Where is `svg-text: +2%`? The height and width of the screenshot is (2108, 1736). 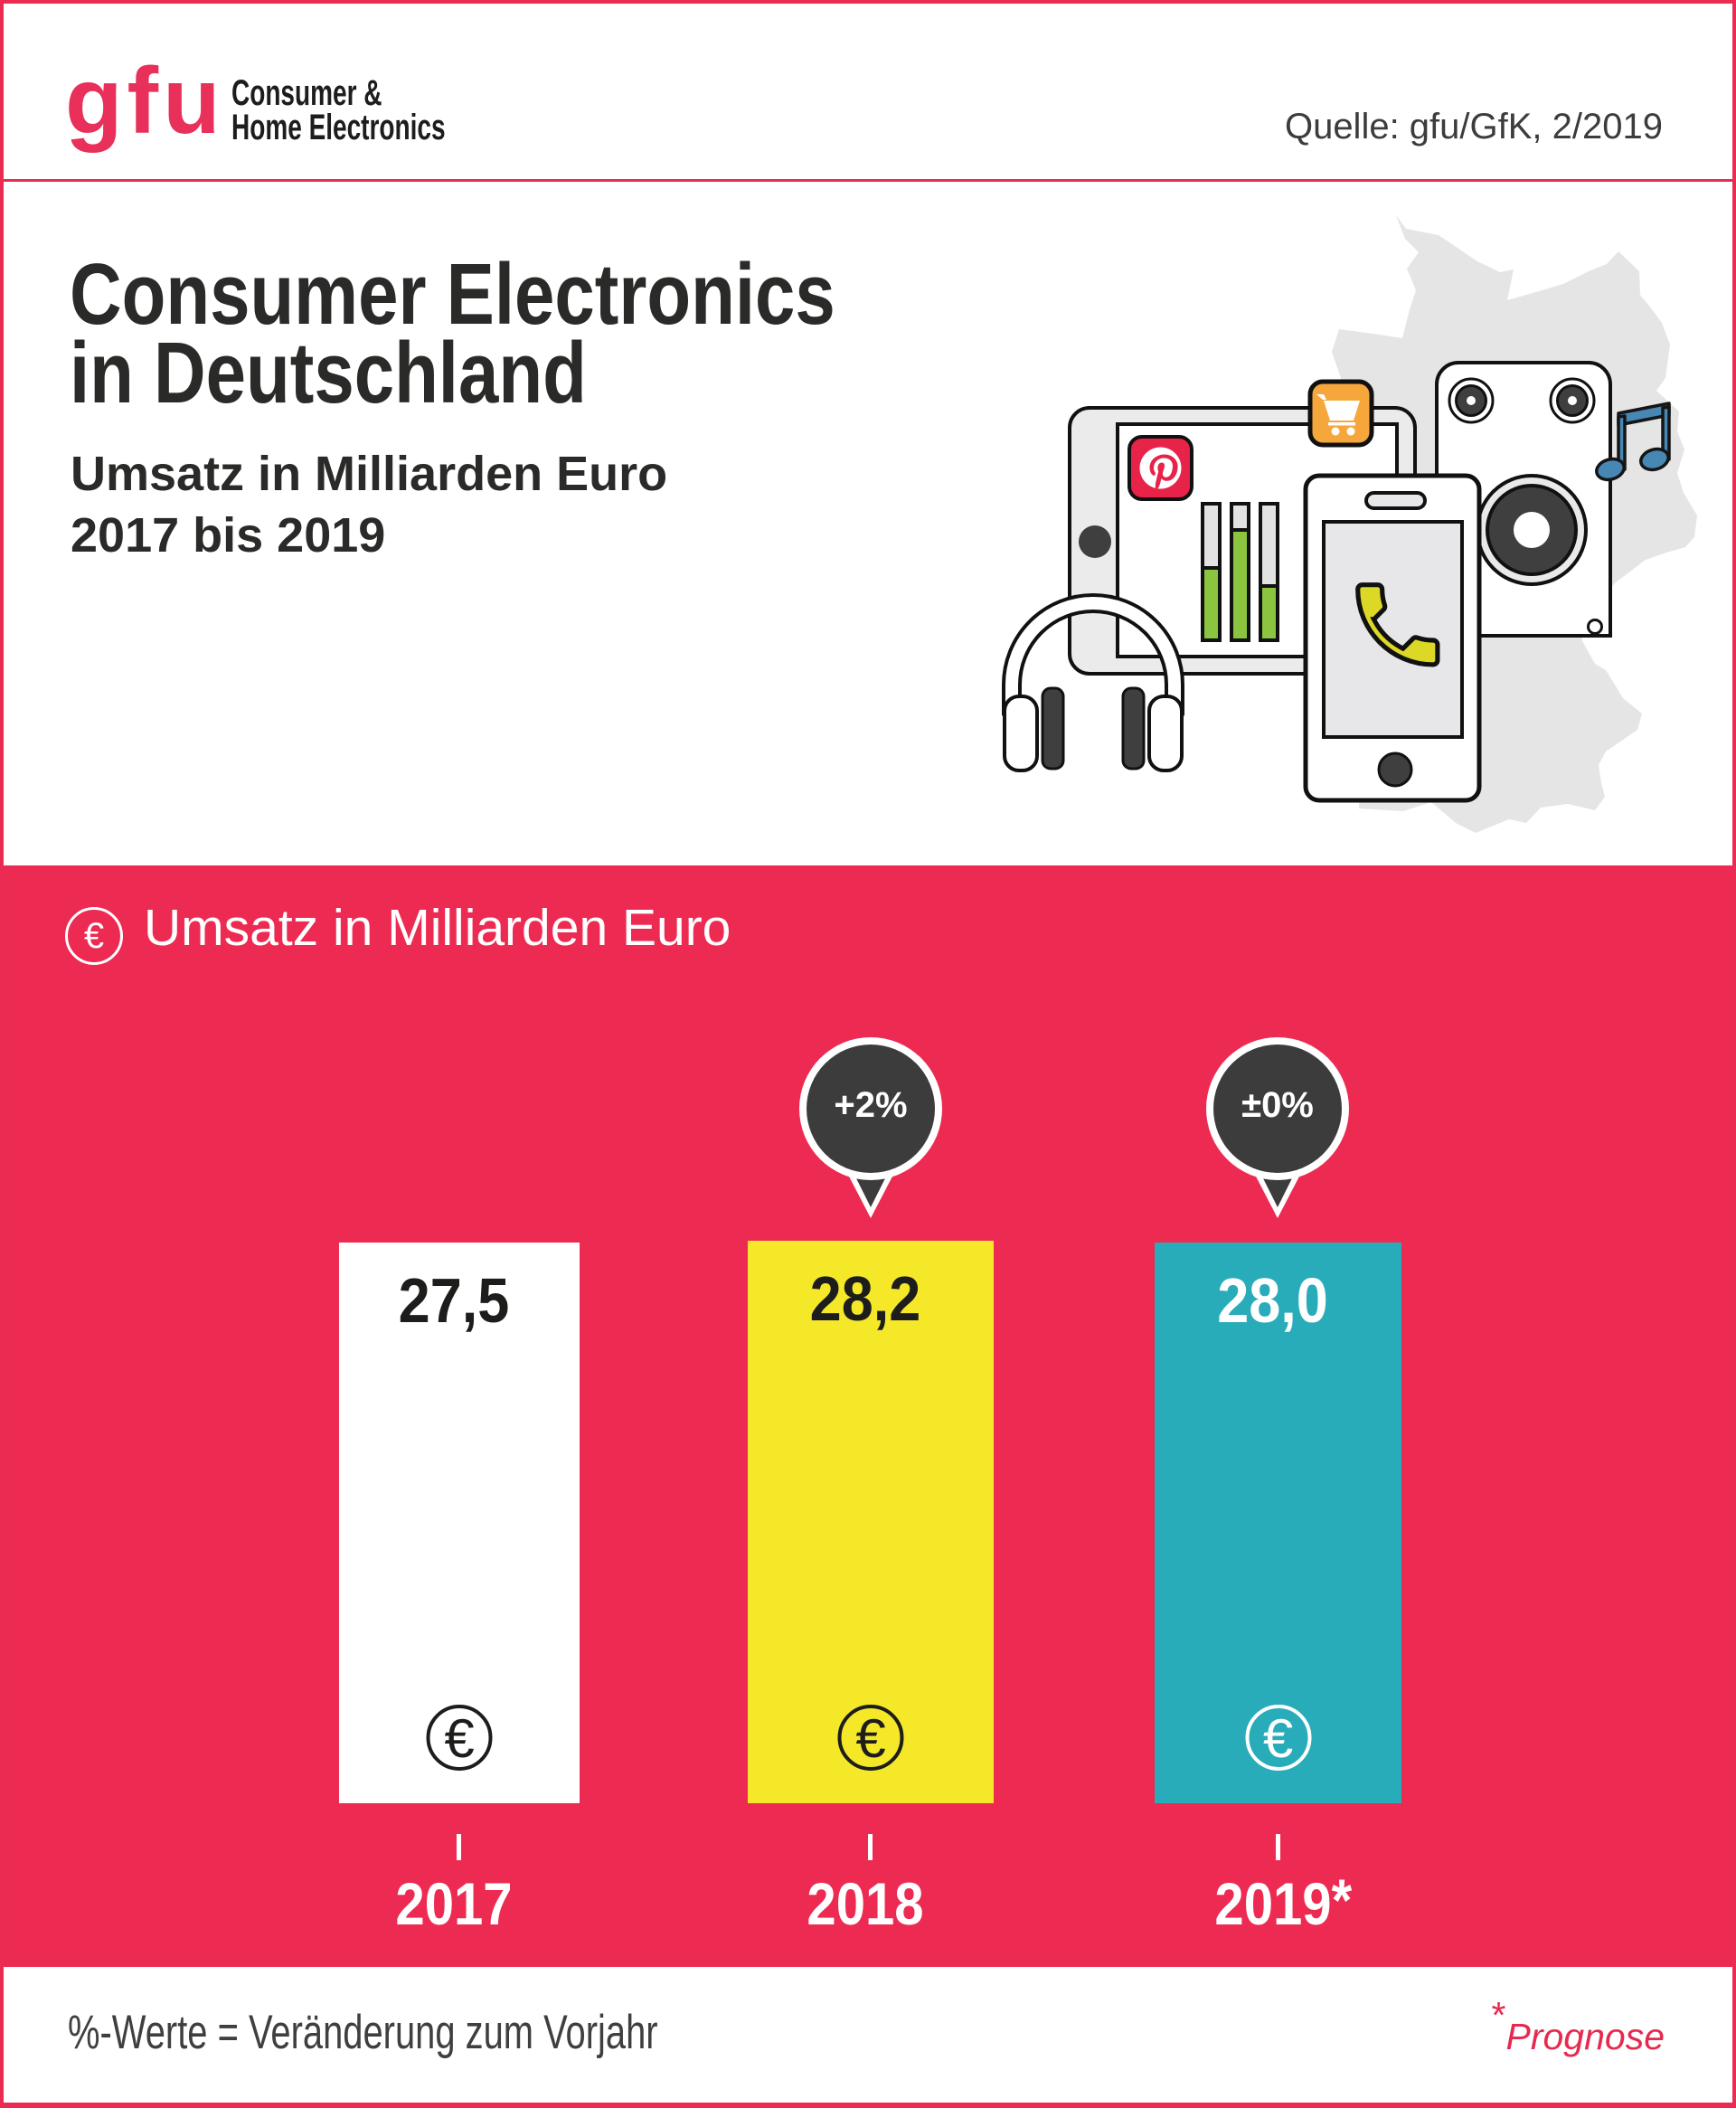
svg-text: +2% is located at coordinates (870, 1105).